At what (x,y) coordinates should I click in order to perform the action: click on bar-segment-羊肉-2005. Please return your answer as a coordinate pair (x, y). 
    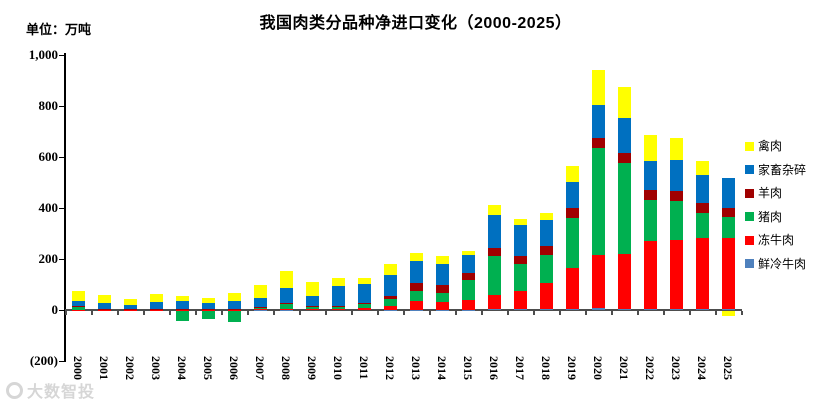
    Looking at the image, I should click on (208, 309).